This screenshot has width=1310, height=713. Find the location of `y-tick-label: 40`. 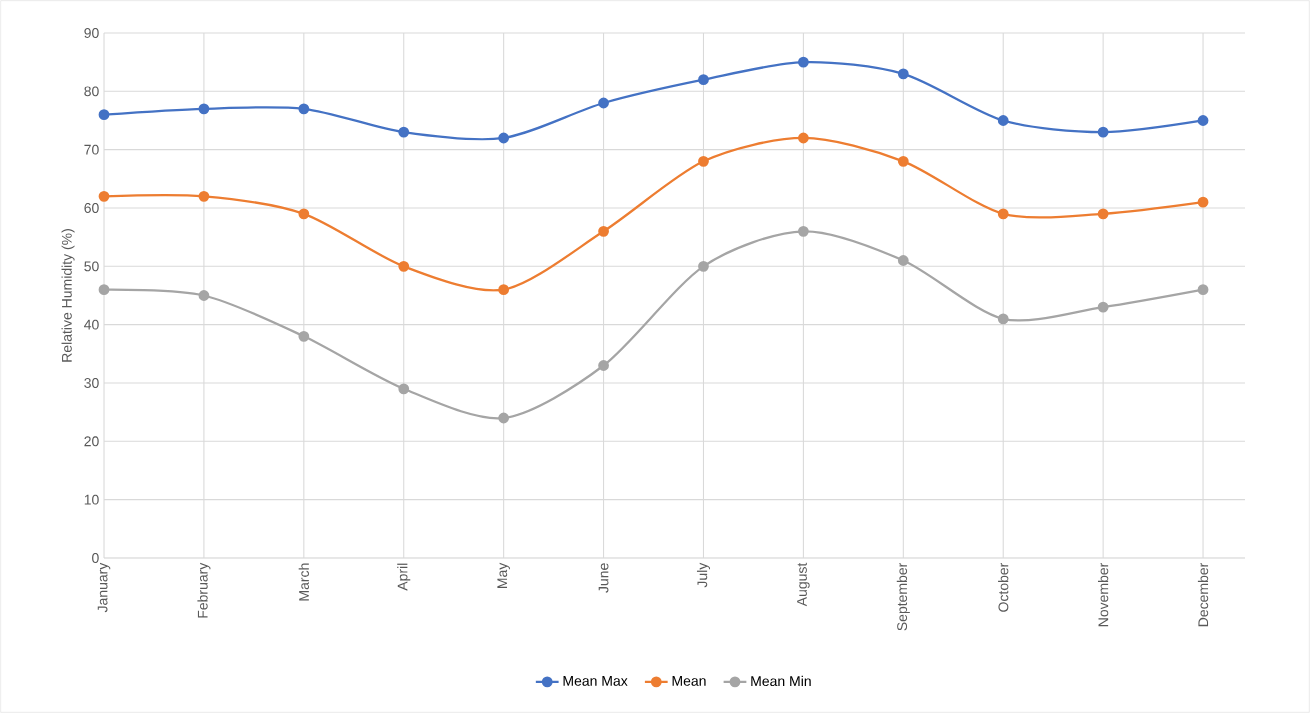

y-tick-label: 40 is located at coordinates (91, 324).